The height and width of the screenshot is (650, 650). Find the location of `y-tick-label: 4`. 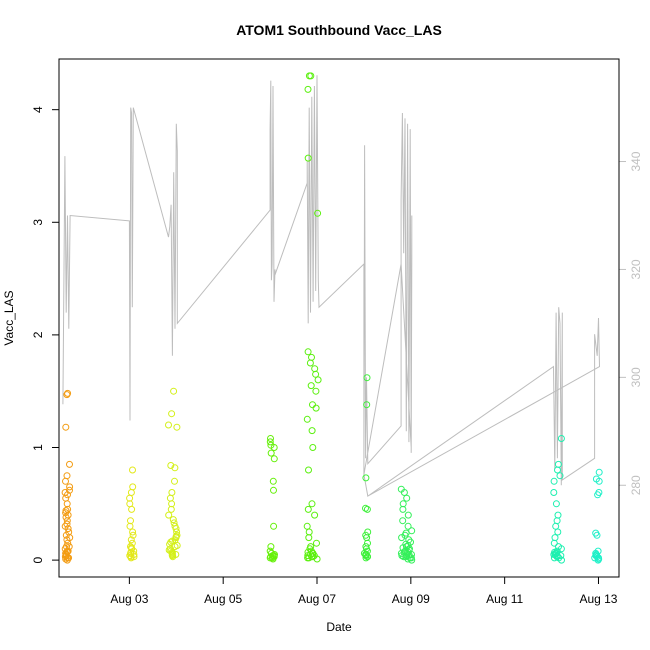

y-tick-label: 4 is located at coordinates (38, 109).